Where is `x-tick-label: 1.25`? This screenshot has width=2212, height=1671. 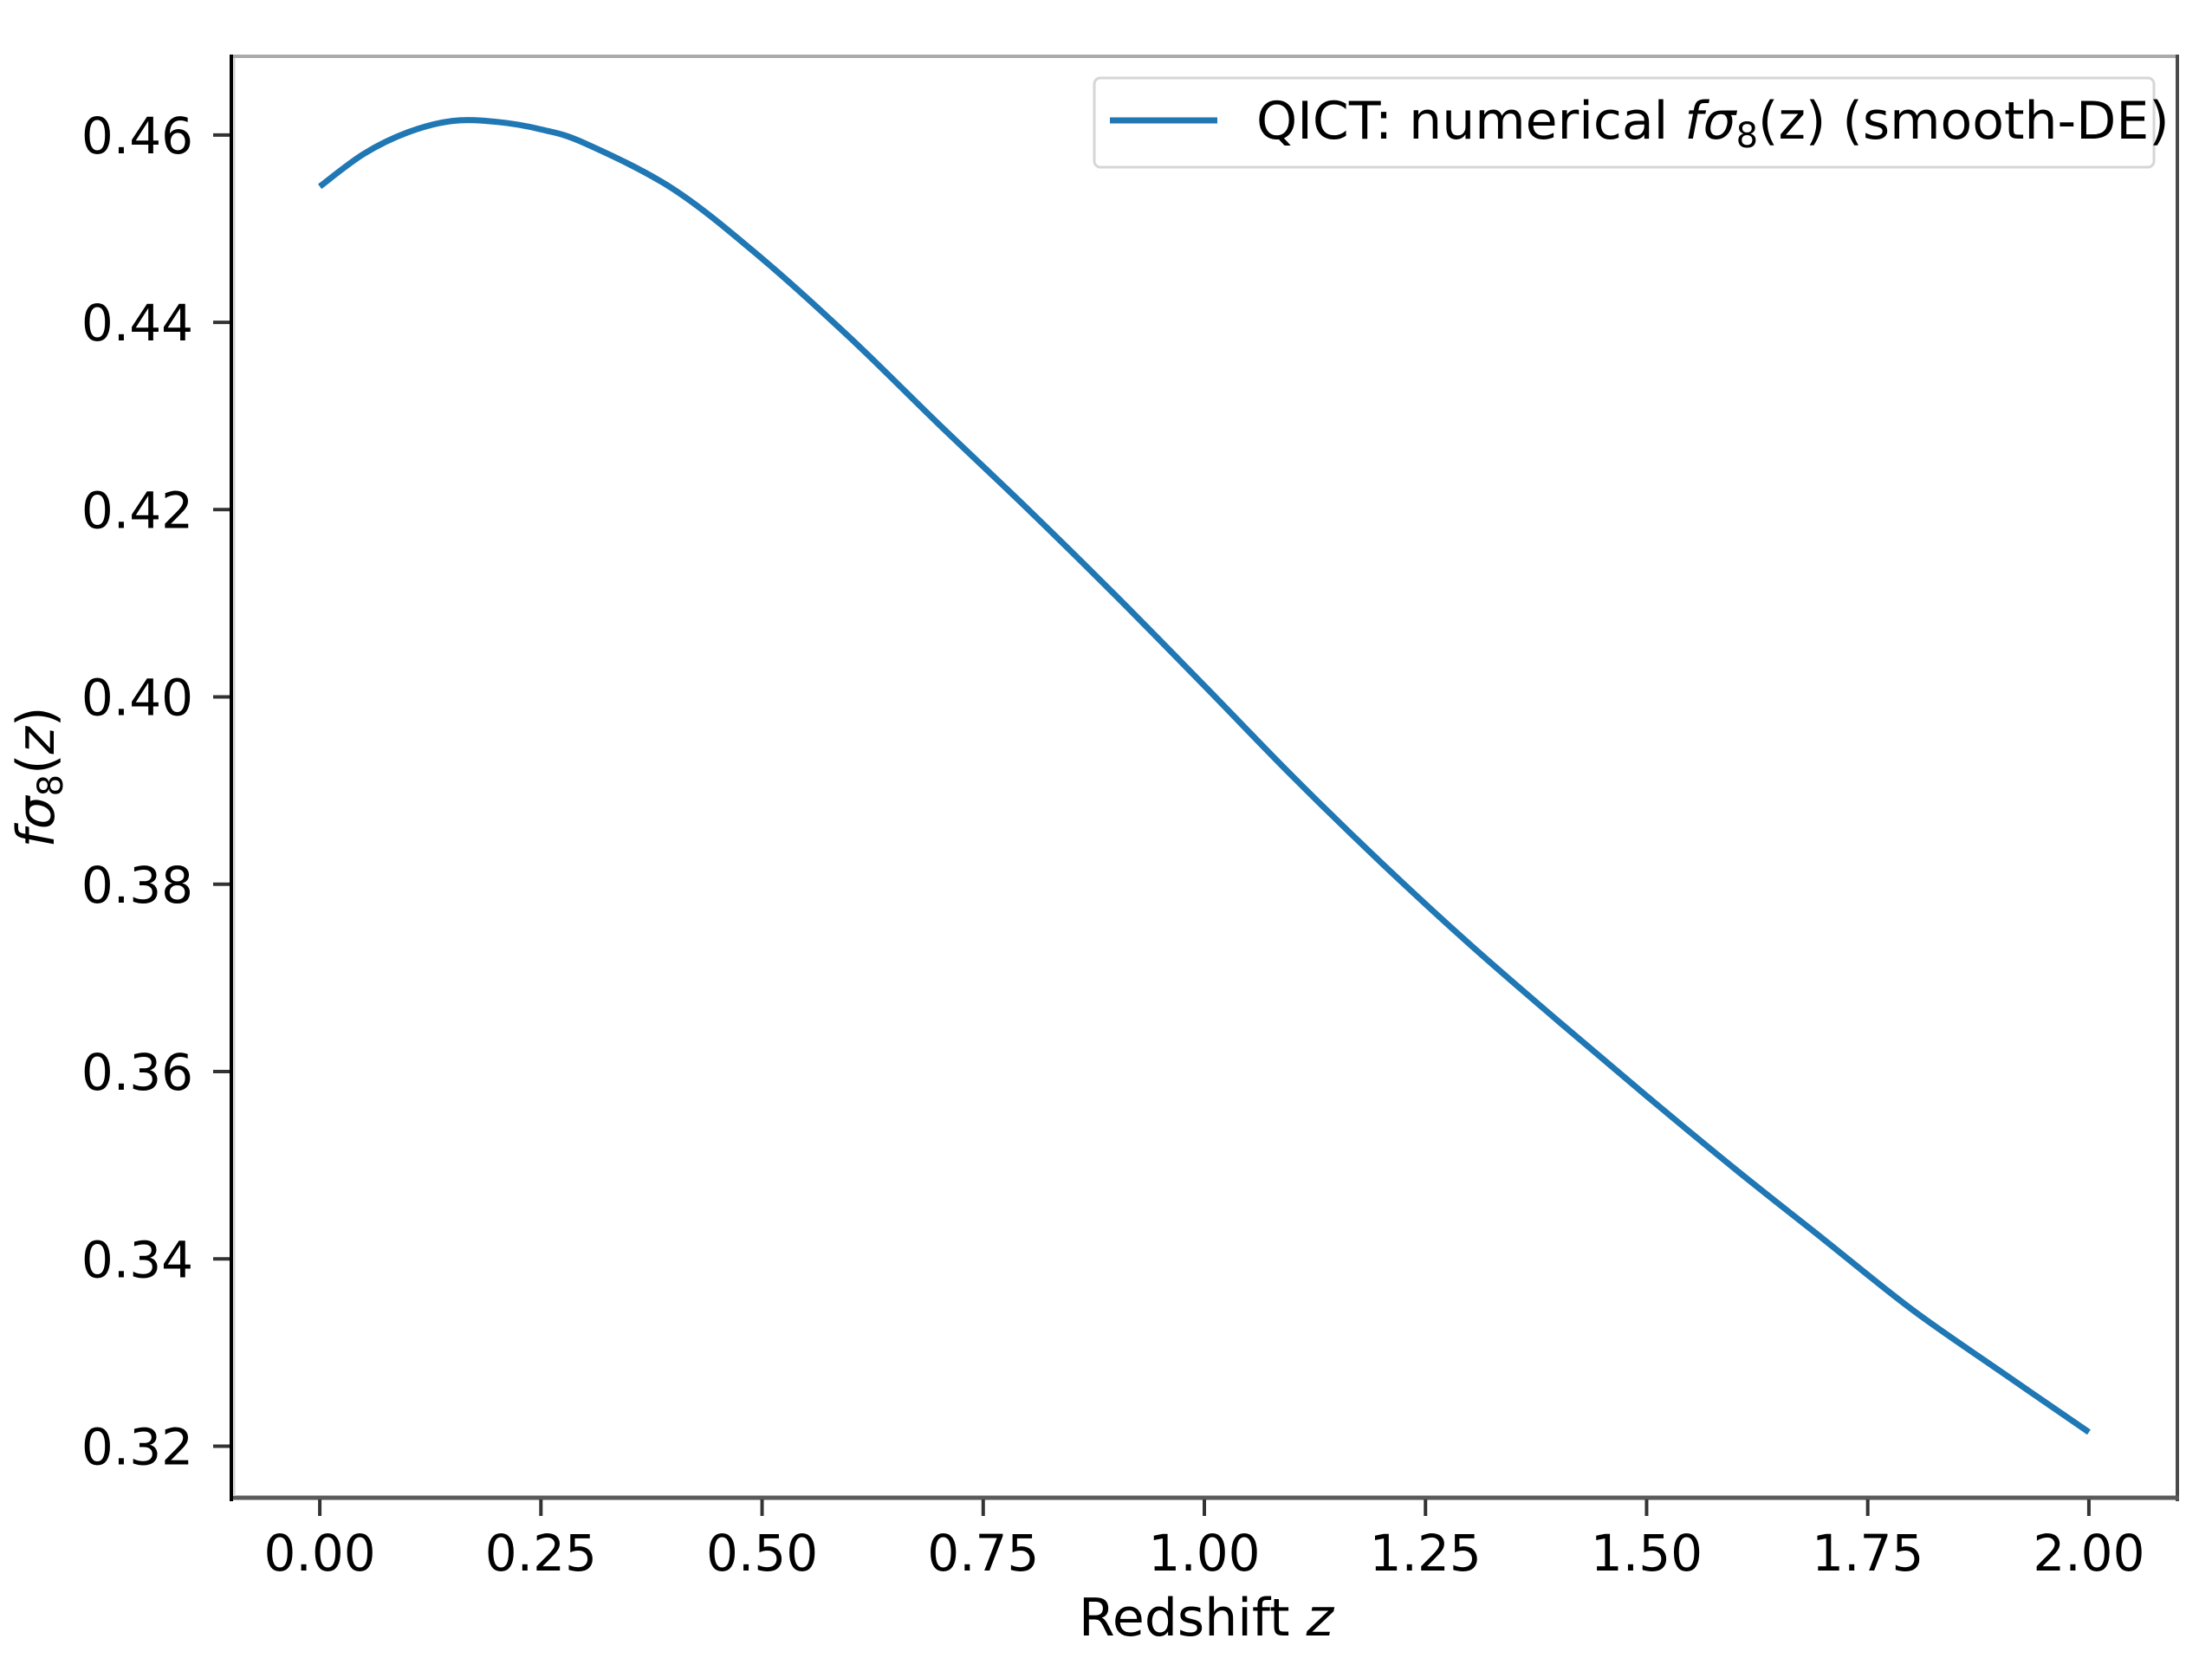
x-tick-label: 1.25 is located at coordinates (1426, 1553).